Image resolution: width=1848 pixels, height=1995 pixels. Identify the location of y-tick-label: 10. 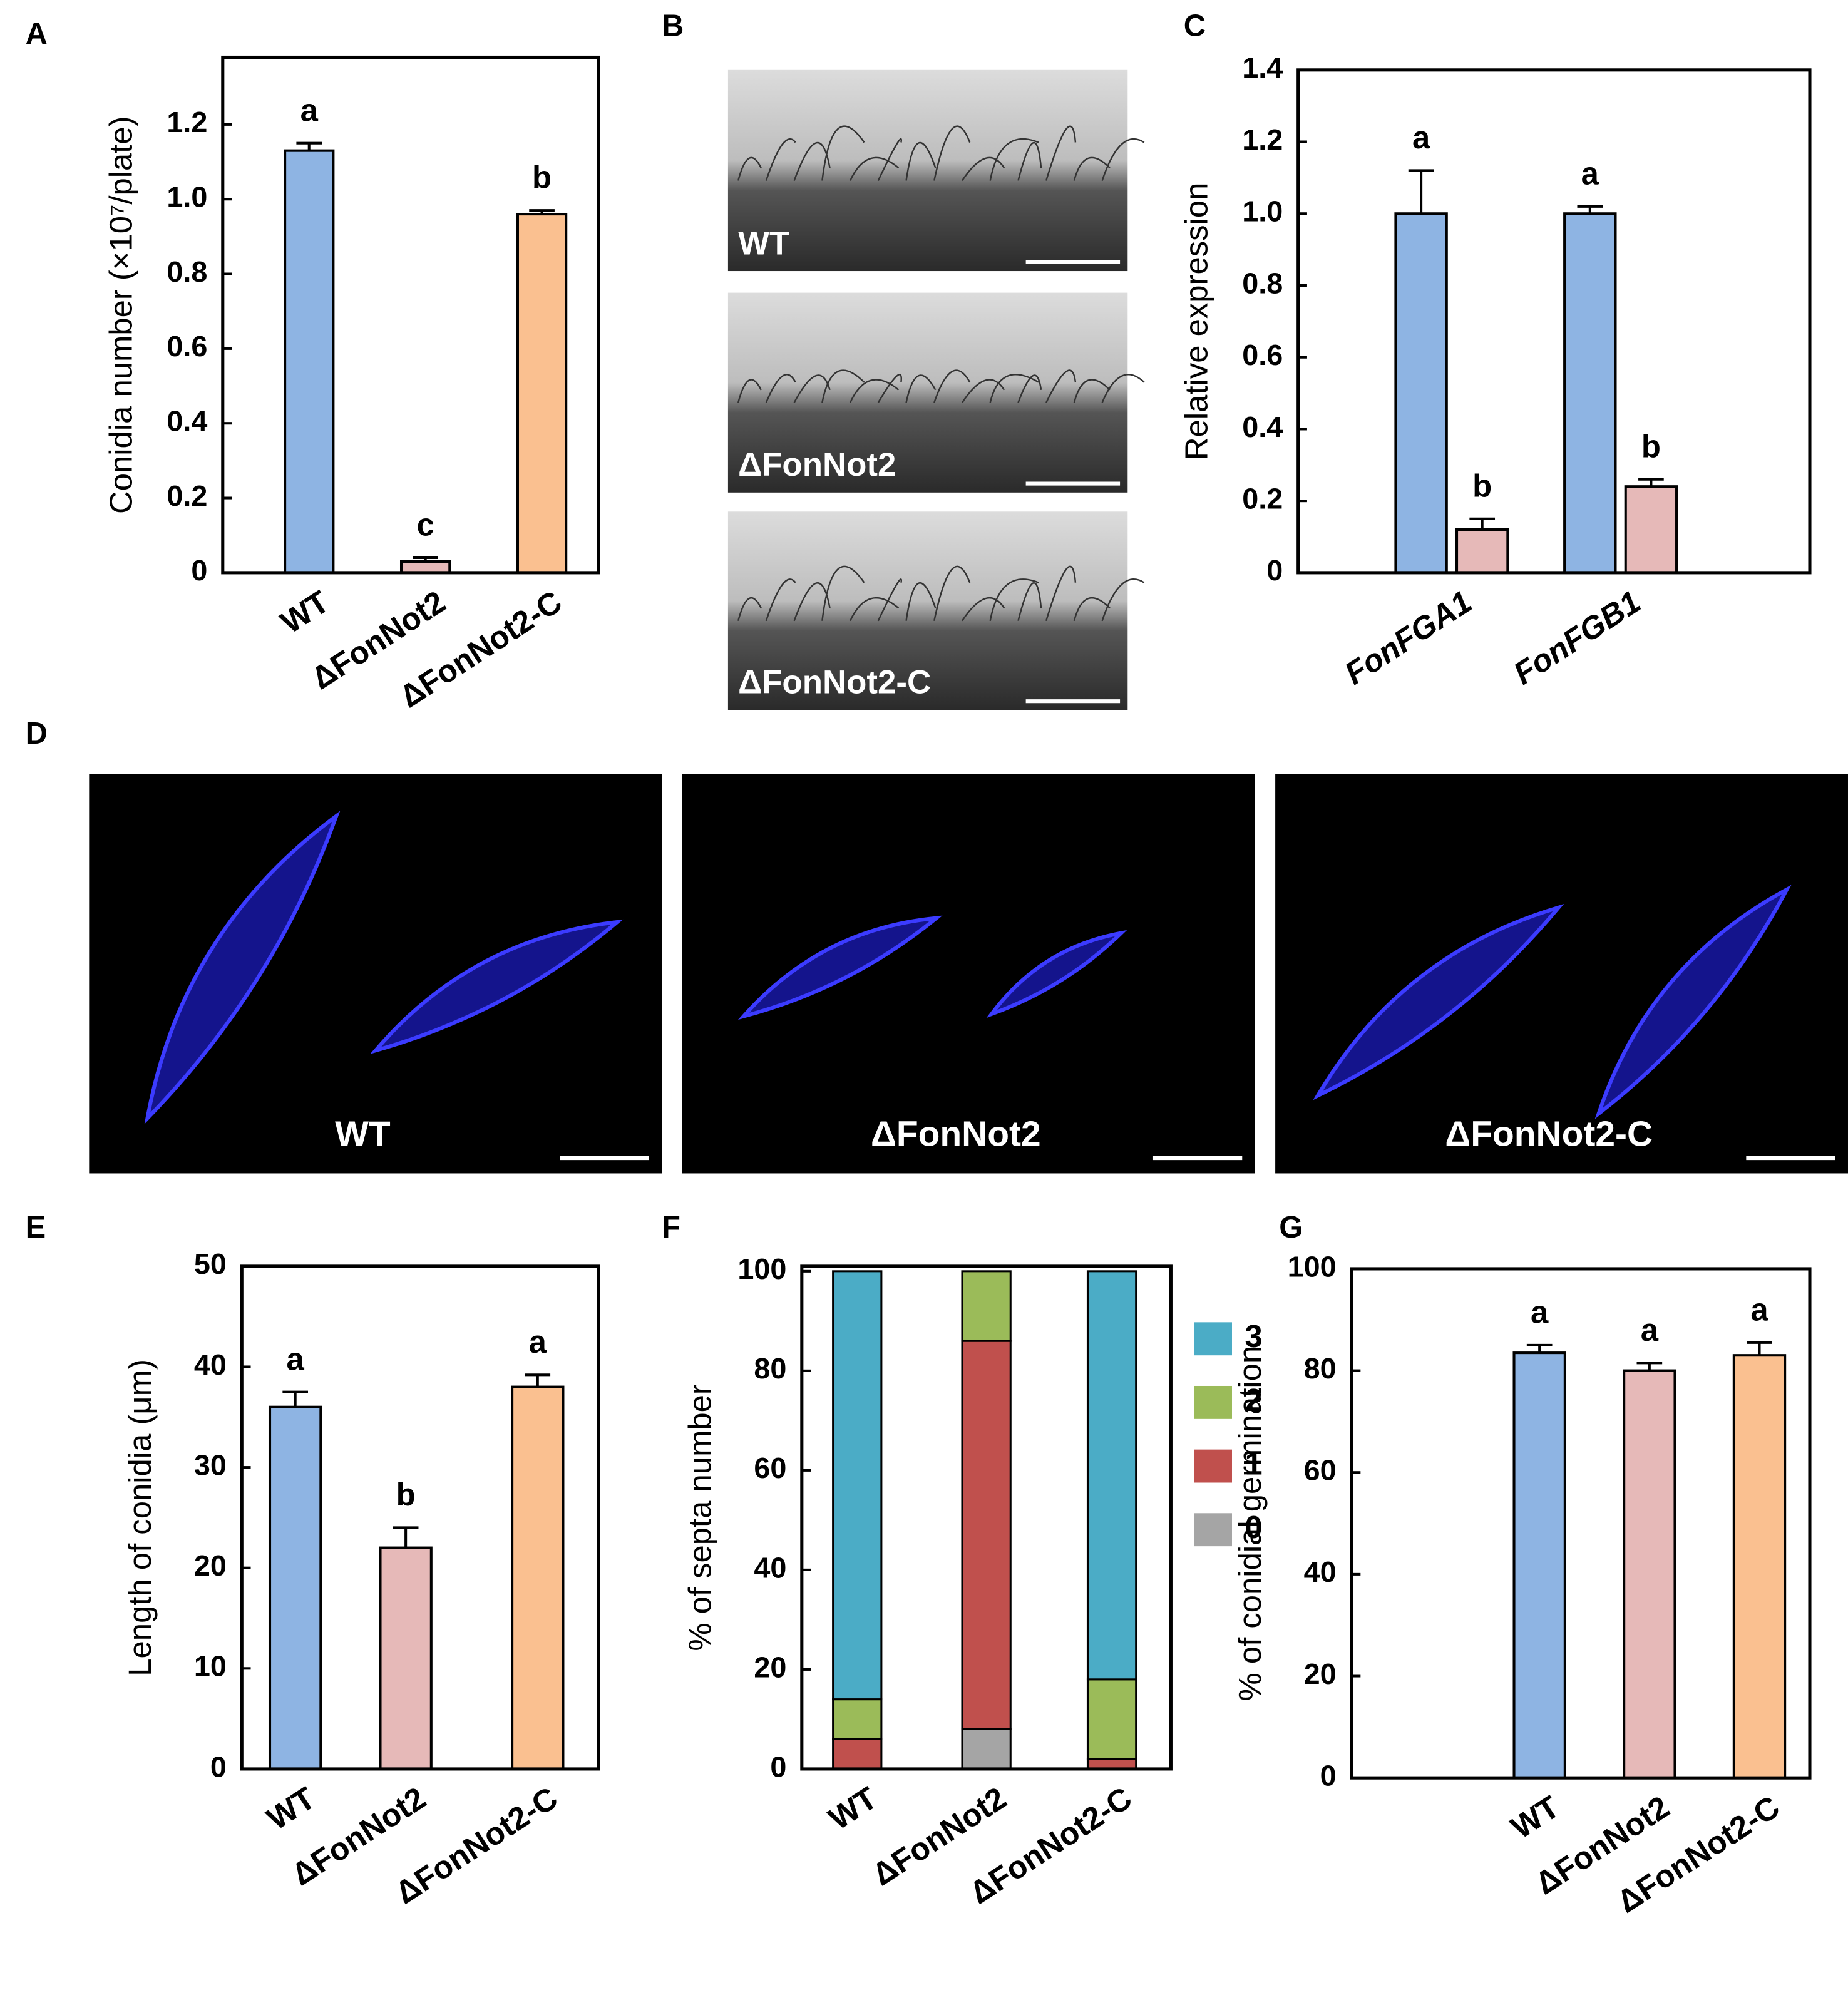
(210, 1666).